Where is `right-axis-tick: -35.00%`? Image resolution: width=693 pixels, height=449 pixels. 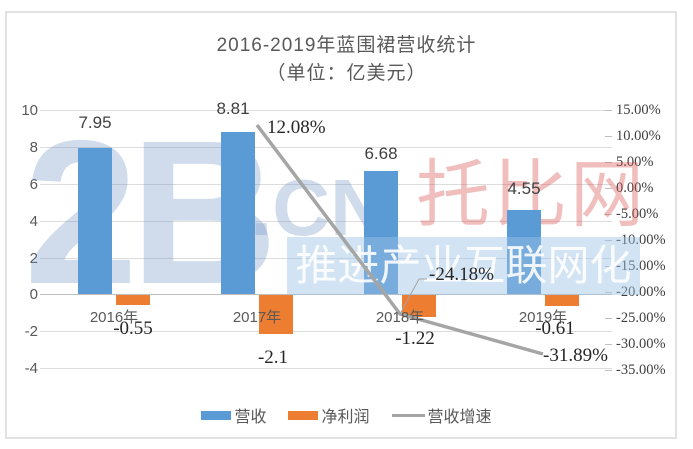 right-axis-tick: -35.00% is located at coordinates (641, 370).